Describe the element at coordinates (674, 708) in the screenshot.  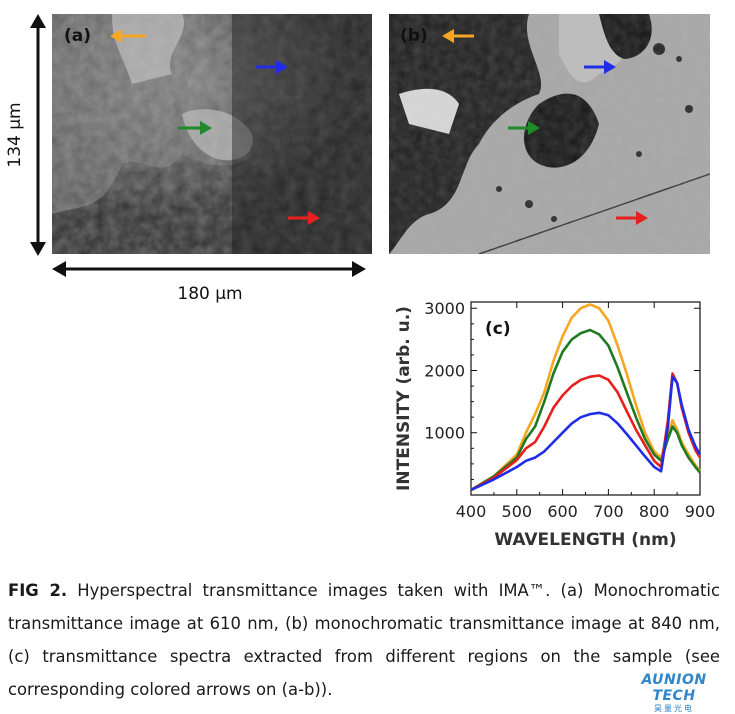
I see `logo-sub-text: 昊量光电` at that location.